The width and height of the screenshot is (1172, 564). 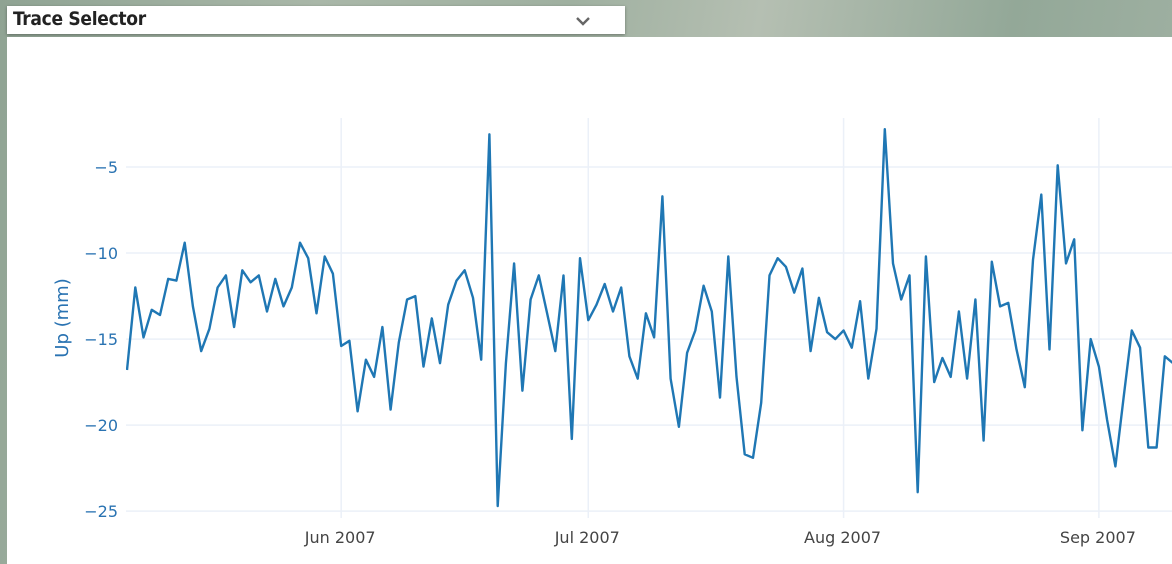 What do you see at coordinates (587, 537) in the screenshot?
I see `x-tick-label: Jul 2007` at bounding box center [587, 537].